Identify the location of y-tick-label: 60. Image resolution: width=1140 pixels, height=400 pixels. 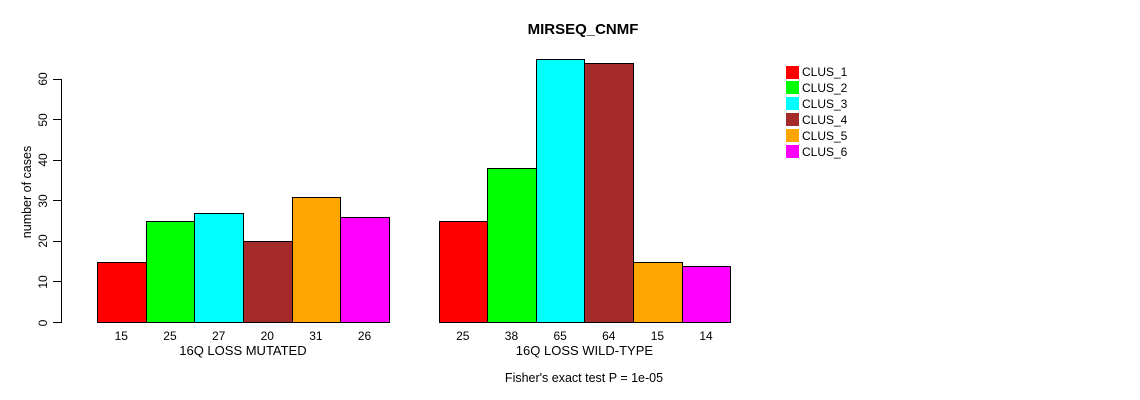
(43, 79).